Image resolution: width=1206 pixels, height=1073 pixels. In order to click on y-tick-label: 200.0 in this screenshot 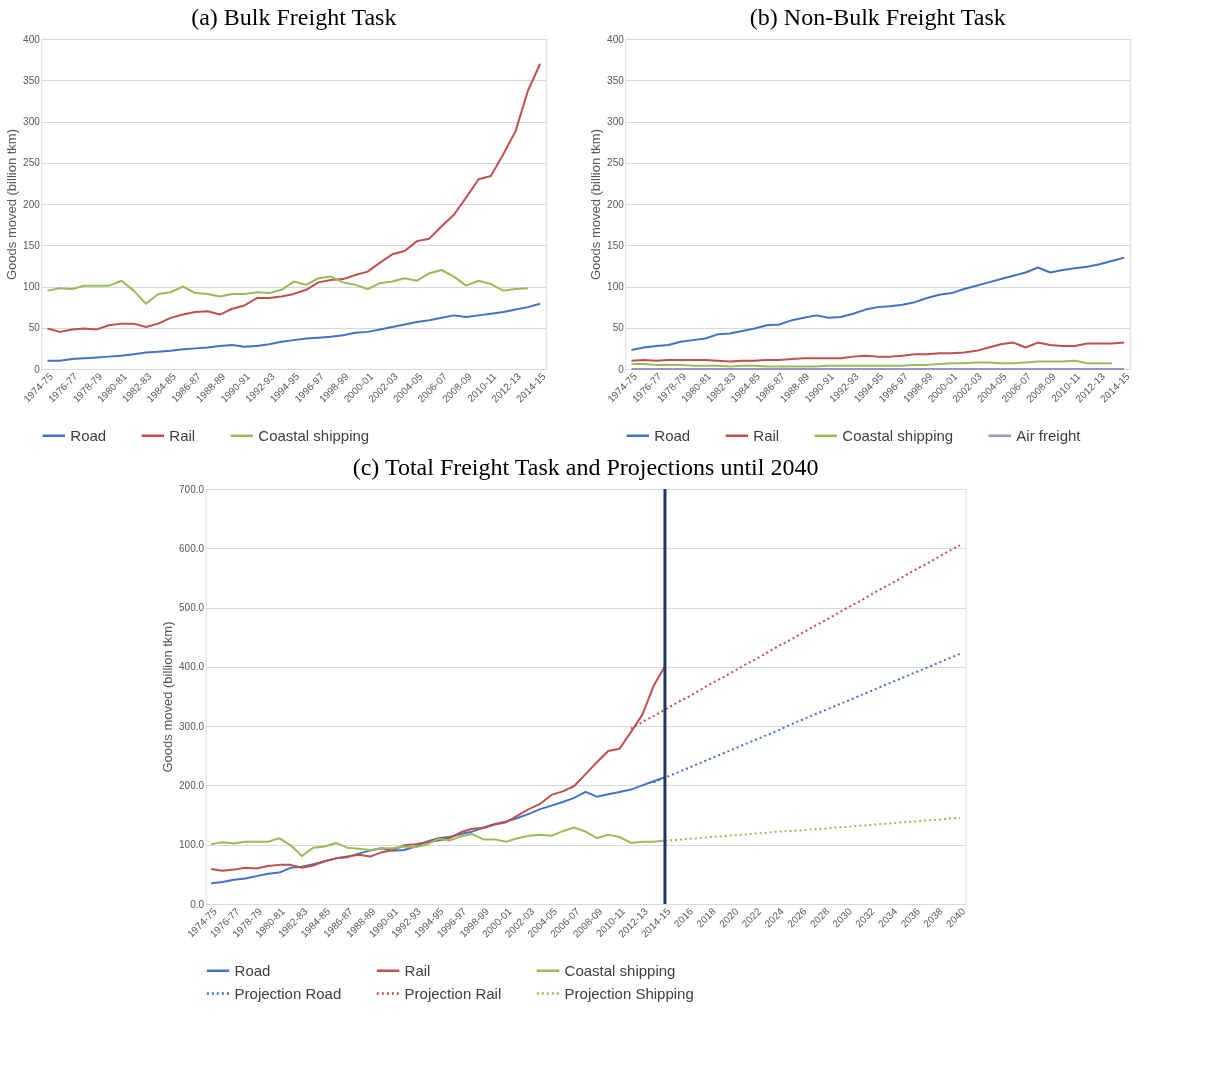, I will do `click(192, 785)`.